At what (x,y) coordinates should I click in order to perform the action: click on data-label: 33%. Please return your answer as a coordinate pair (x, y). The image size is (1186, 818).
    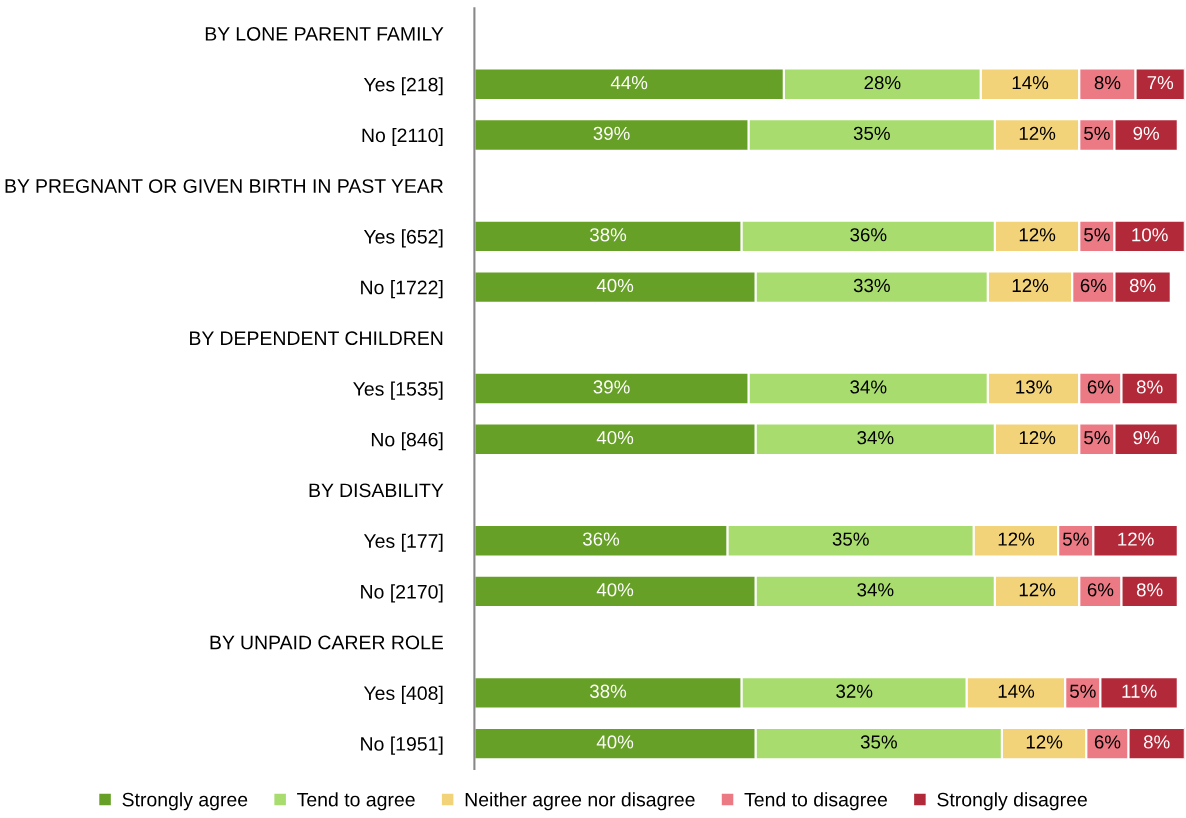
    Looking at the image, I should click on (871, 285).